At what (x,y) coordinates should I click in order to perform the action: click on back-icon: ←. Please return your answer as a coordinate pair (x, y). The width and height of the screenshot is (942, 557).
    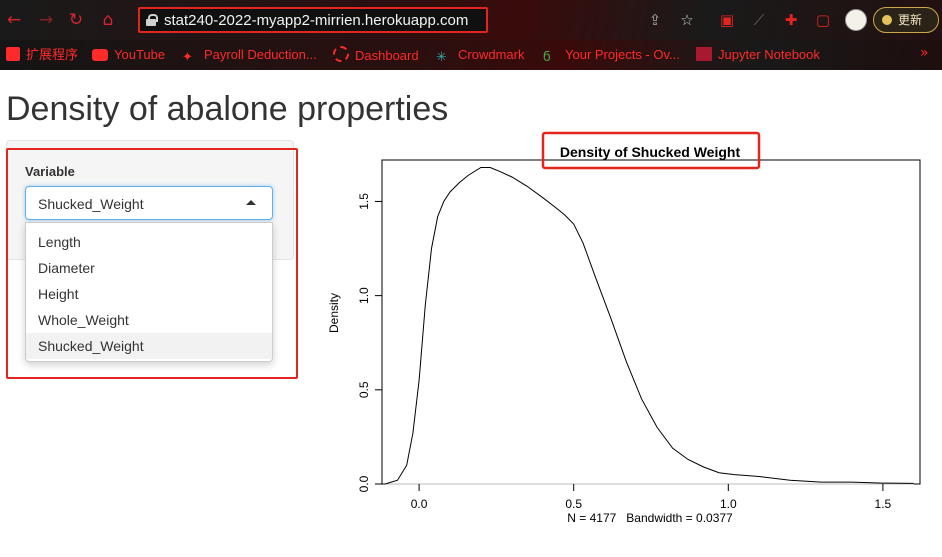
    Looking at the image, I should click on (14, 20).